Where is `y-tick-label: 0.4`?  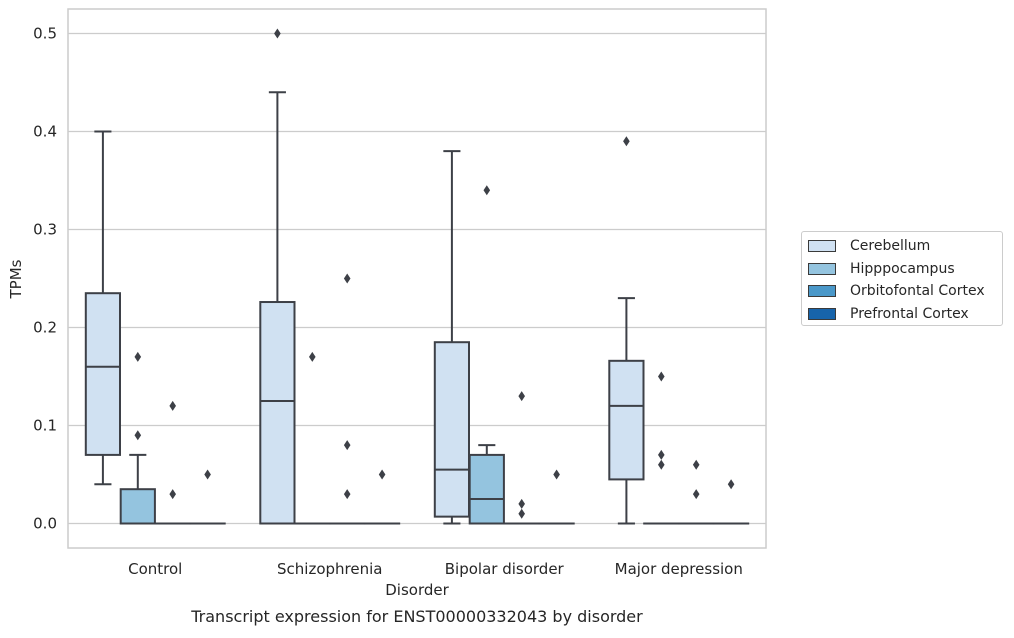
y-tick-label: 0.4 is located at coordinates (45, 132).